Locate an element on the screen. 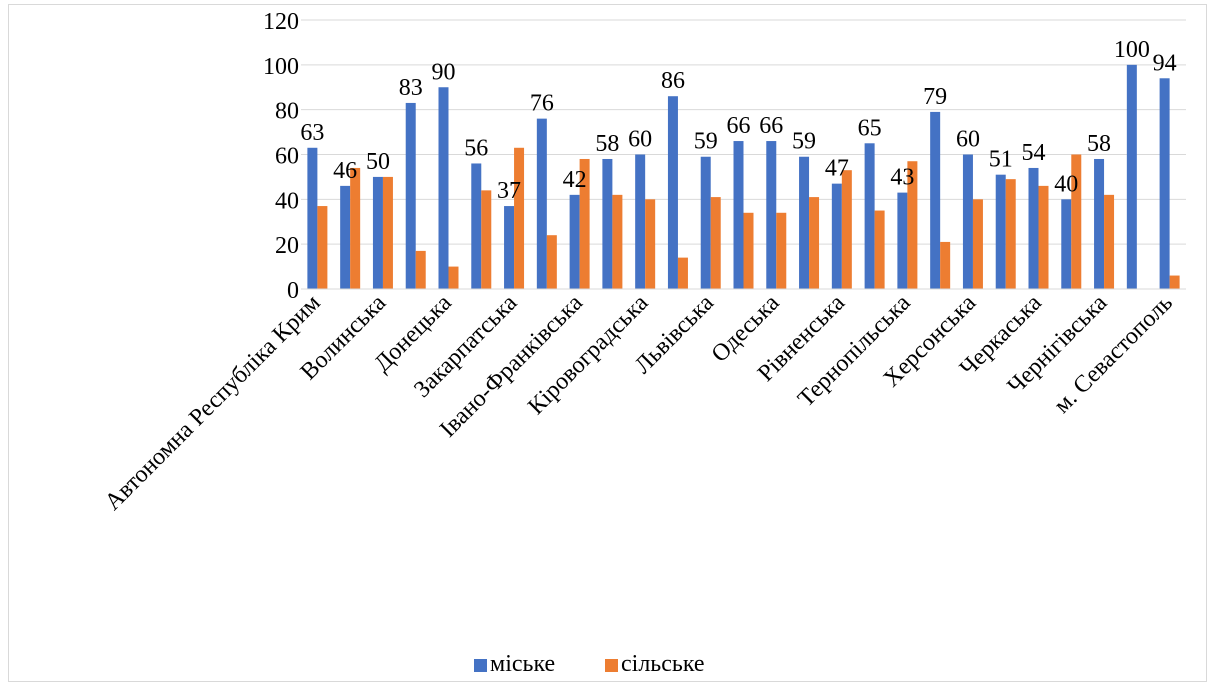 The height and width of the screenshot is (686, 1215). data-label: 79 is located at coordinates (935, 97).